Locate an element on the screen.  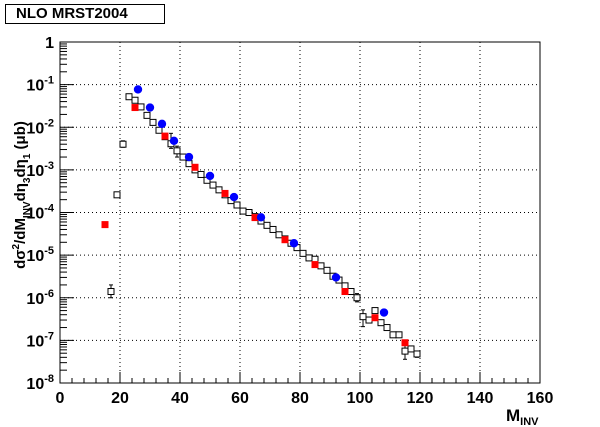
x-tick-label: 100 is located at coordinates (360, 398).